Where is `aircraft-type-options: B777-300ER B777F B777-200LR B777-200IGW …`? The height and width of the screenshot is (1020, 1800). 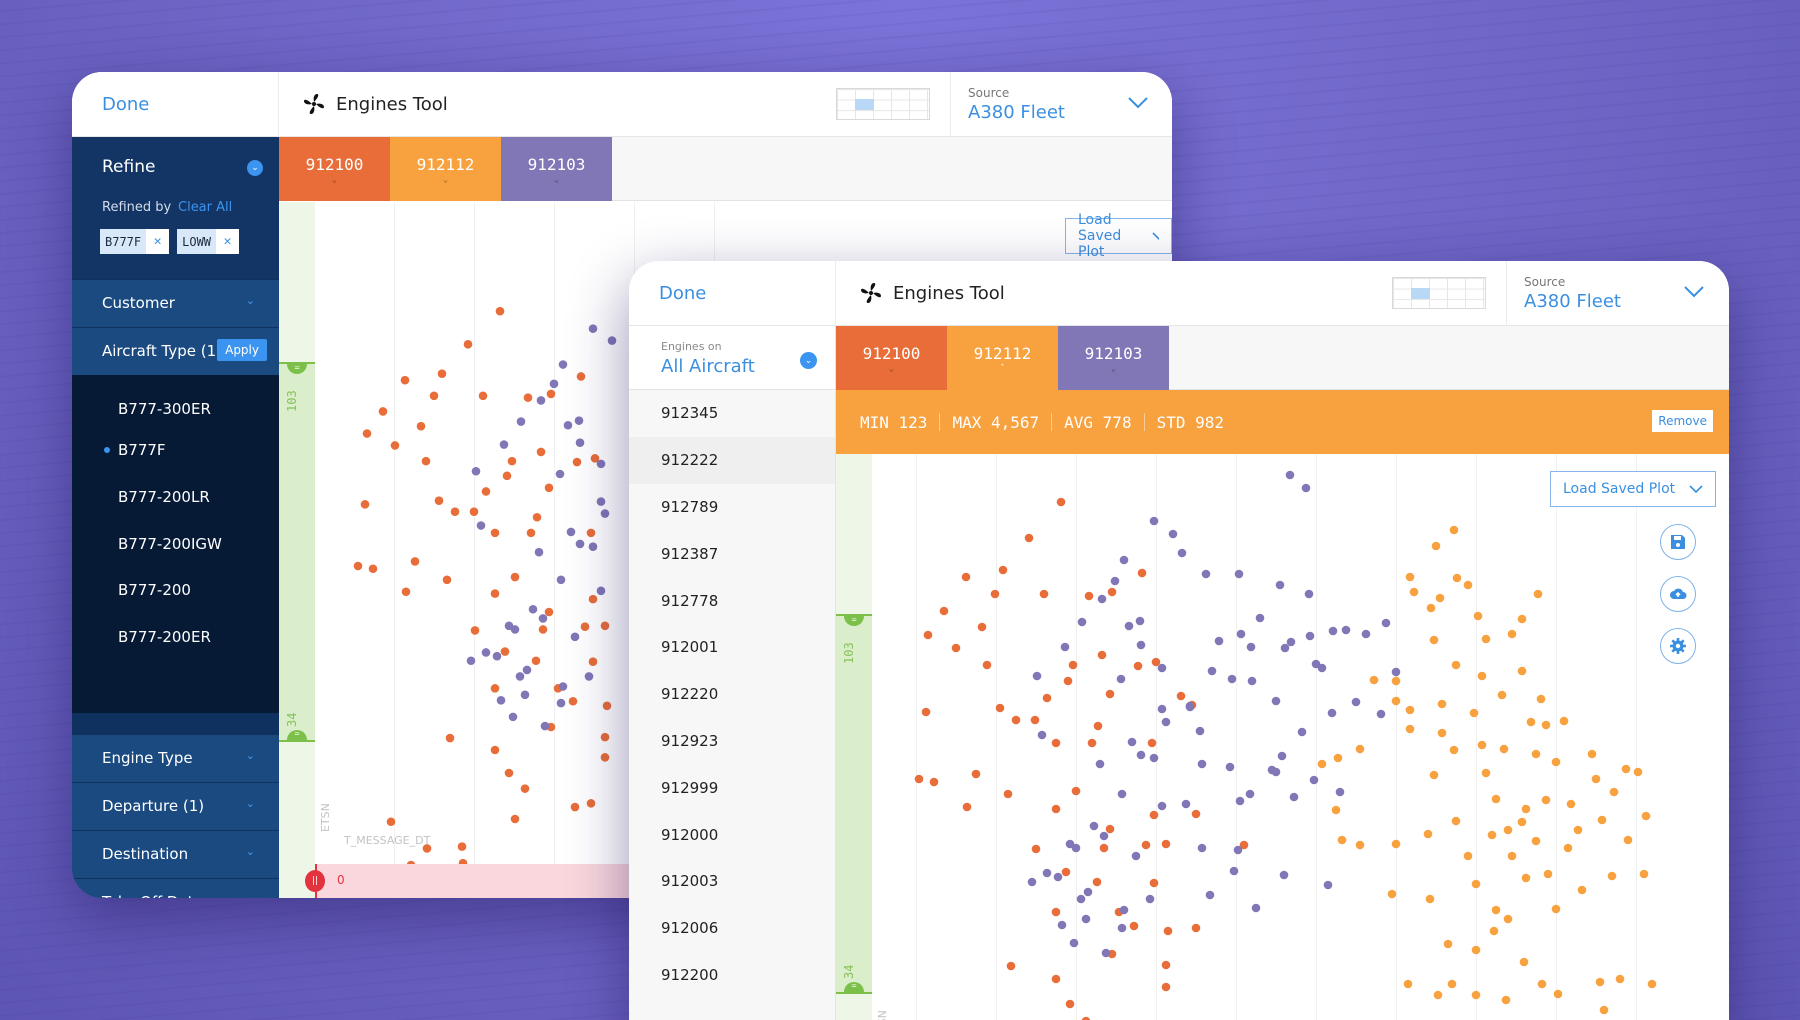
aircraft-type-options: B777-300ER B777F B777-200LR B777-200IGW … is located at coordinates (175, 544).